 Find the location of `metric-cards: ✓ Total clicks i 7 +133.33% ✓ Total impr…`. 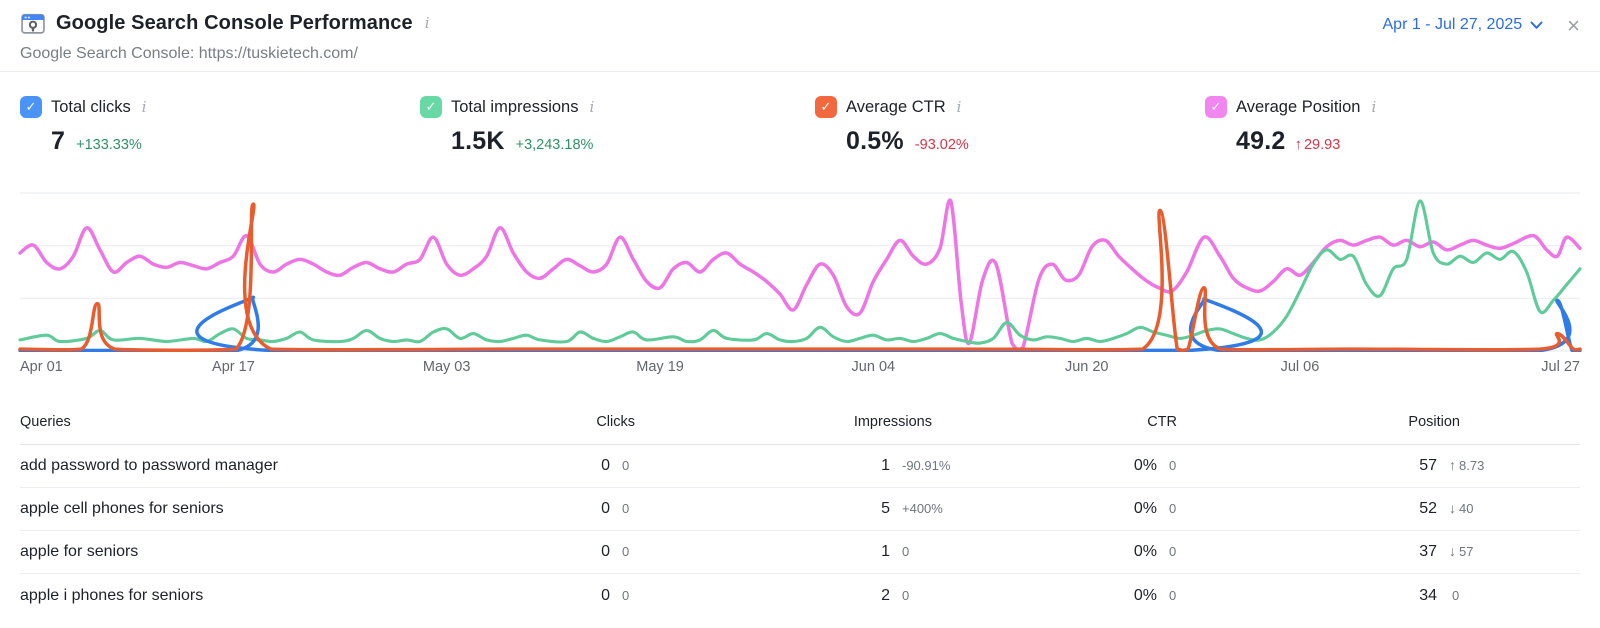

metric-cards: ✓ Total clicks i 7 +133.33% ✓ Total impr… is located at coordinates (800, 114).